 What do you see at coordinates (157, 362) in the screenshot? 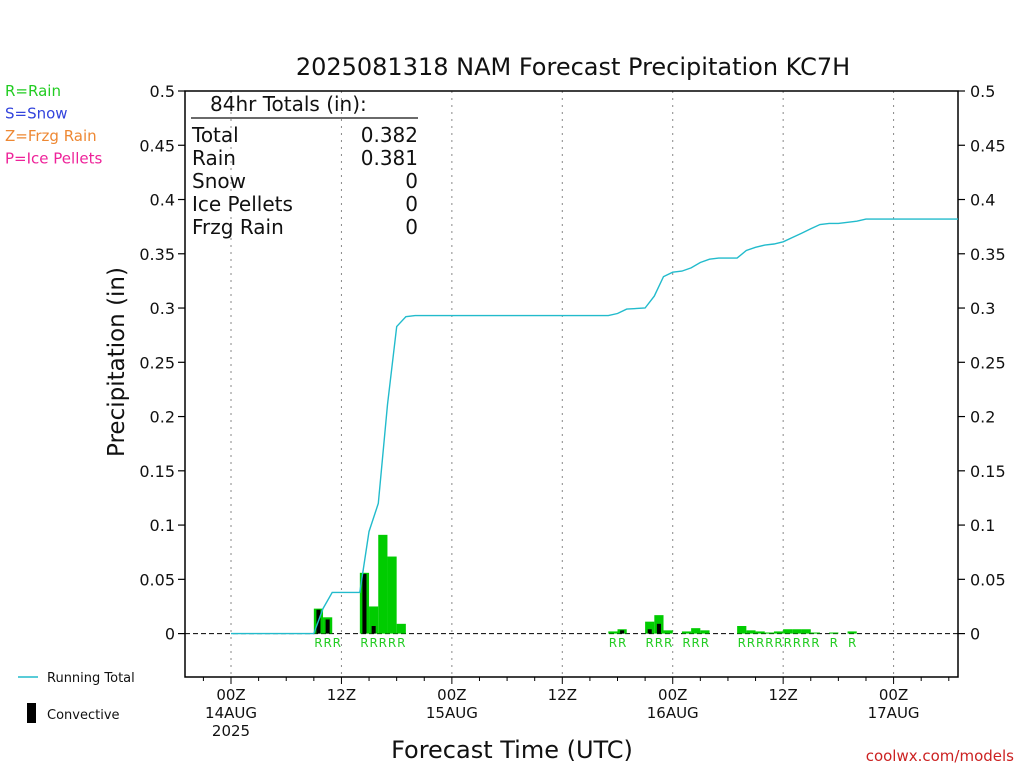
I see `y-tick-label: 0.25` at bounding box center [157, 362].